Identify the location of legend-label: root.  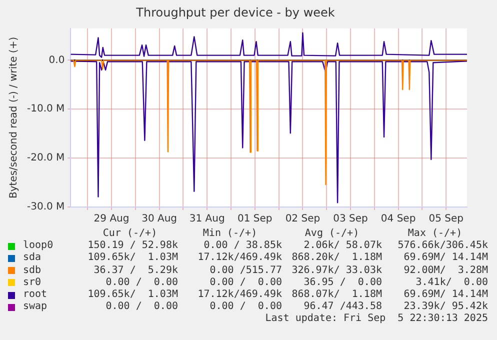
(35, 295).